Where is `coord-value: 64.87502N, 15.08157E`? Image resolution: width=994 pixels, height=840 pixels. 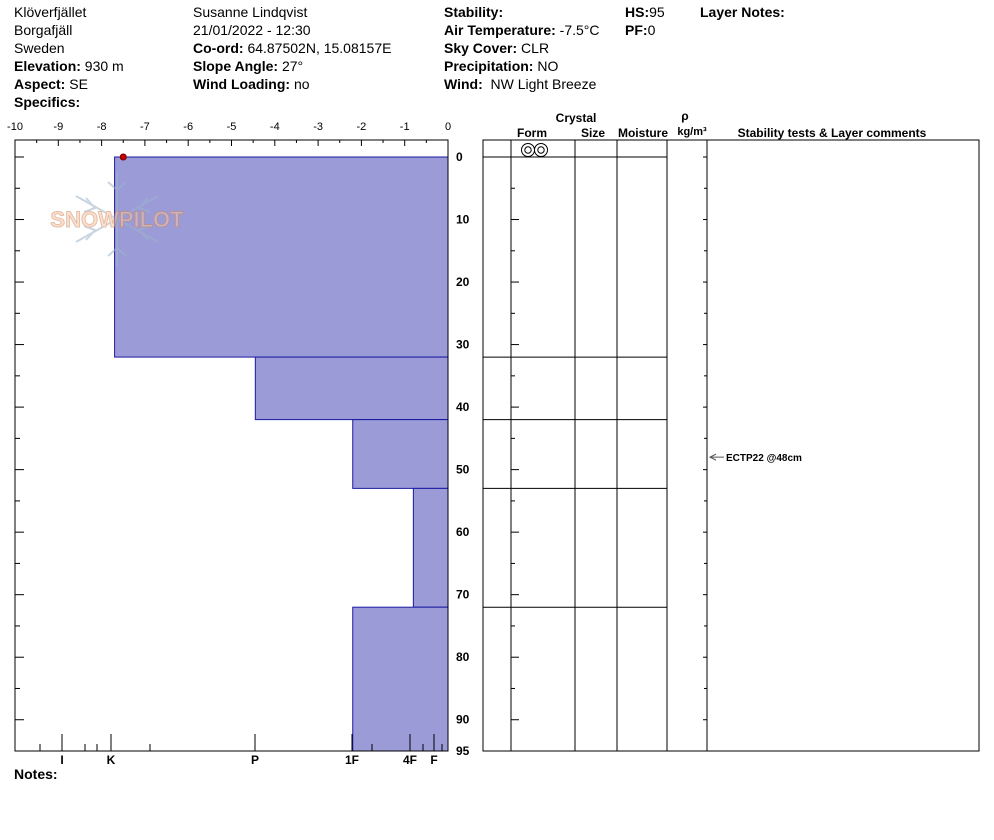 coord-value: 64.87502N, 15.08157E is located at coordinates (319, 48).